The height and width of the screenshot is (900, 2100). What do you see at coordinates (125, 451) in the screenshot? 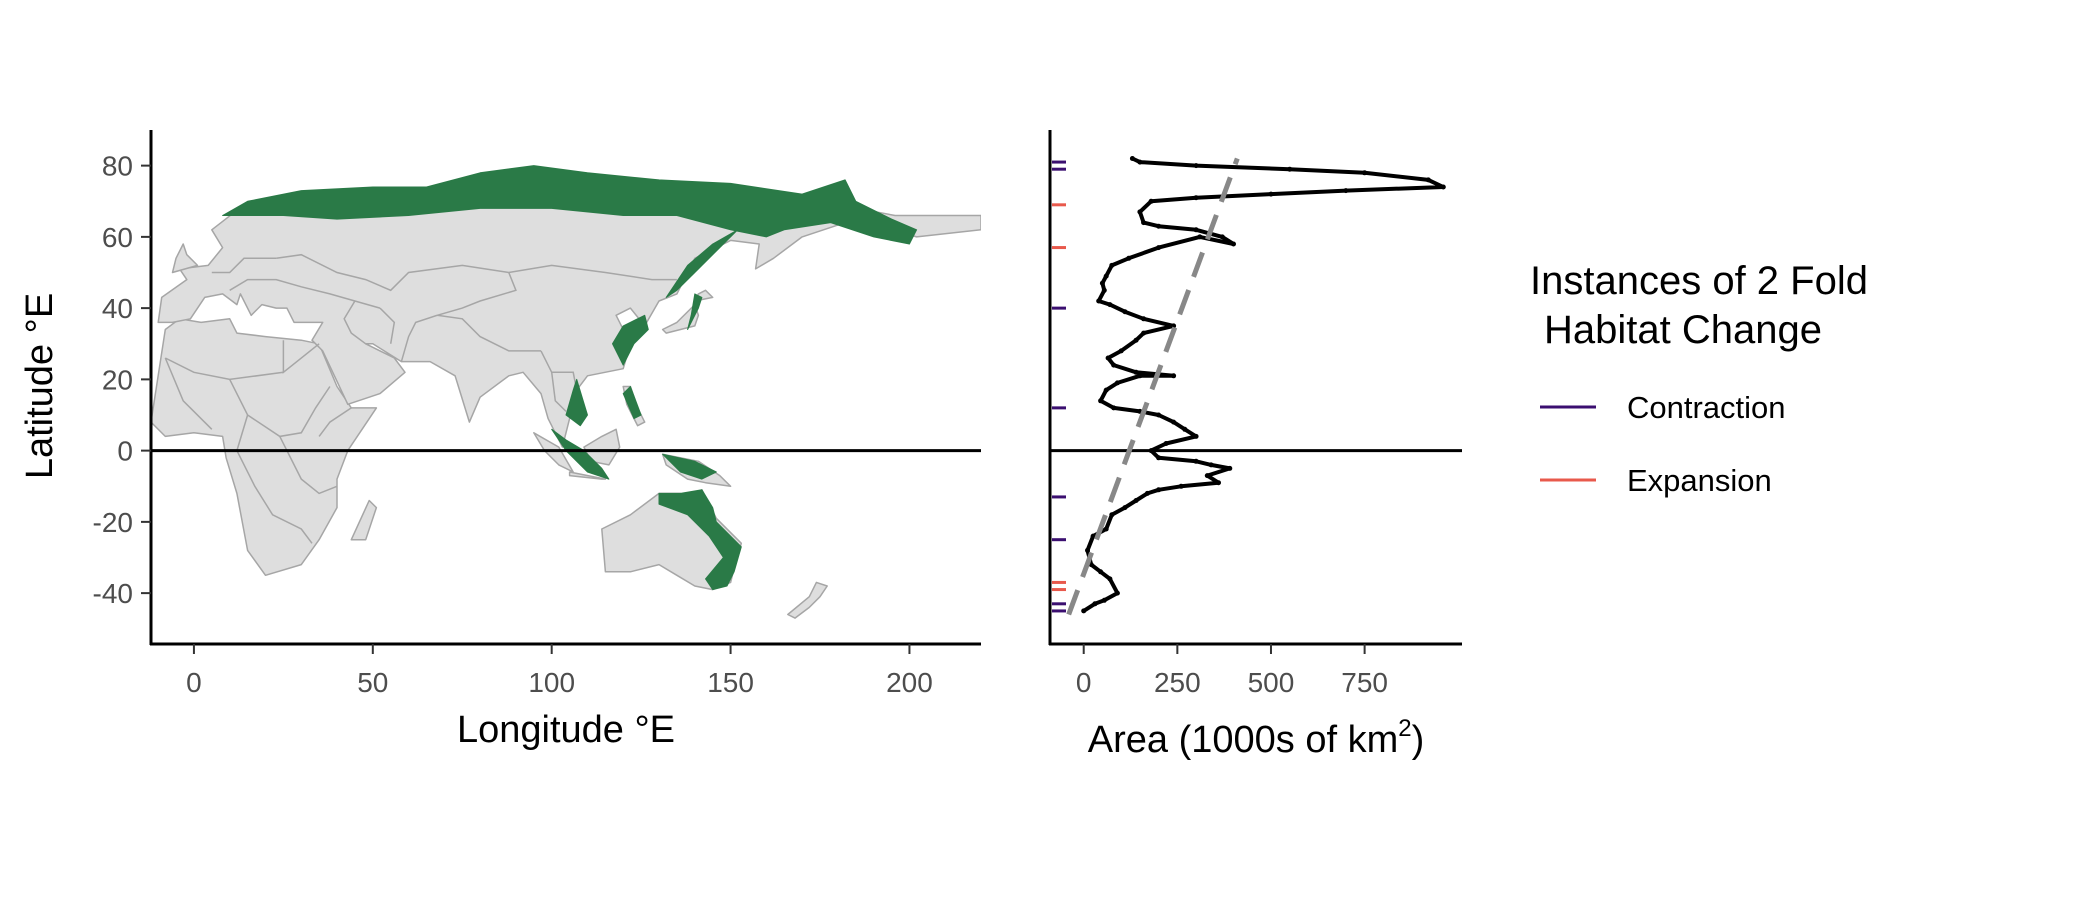
I see `y-tick-label: 0` at bounding box center [125, 451].